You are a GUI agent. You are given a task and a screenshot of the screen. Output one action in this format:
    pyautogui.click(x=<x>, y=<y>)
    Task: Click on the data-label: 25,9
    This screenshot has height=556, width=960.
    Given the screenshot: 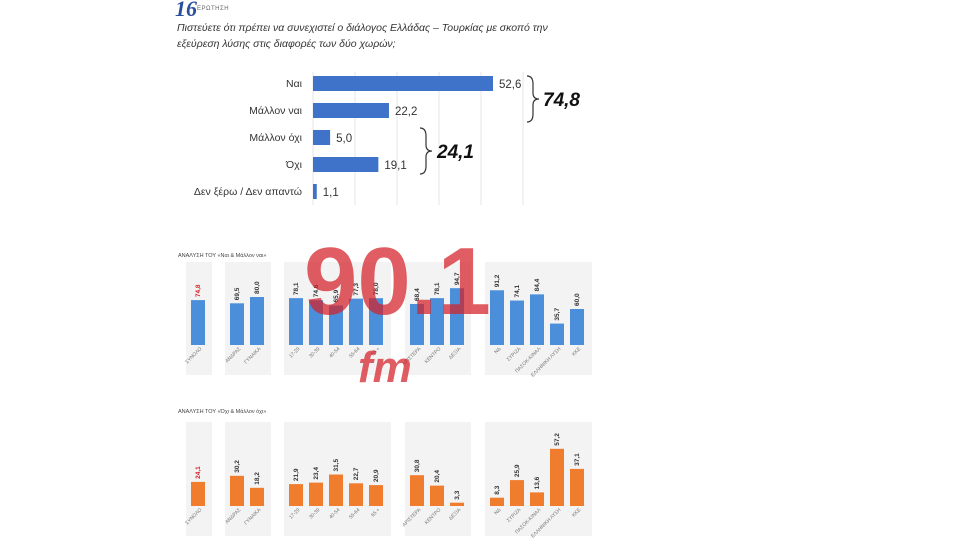 What is the action you would take?
    pyautogui.click(x=517, y=470)
    